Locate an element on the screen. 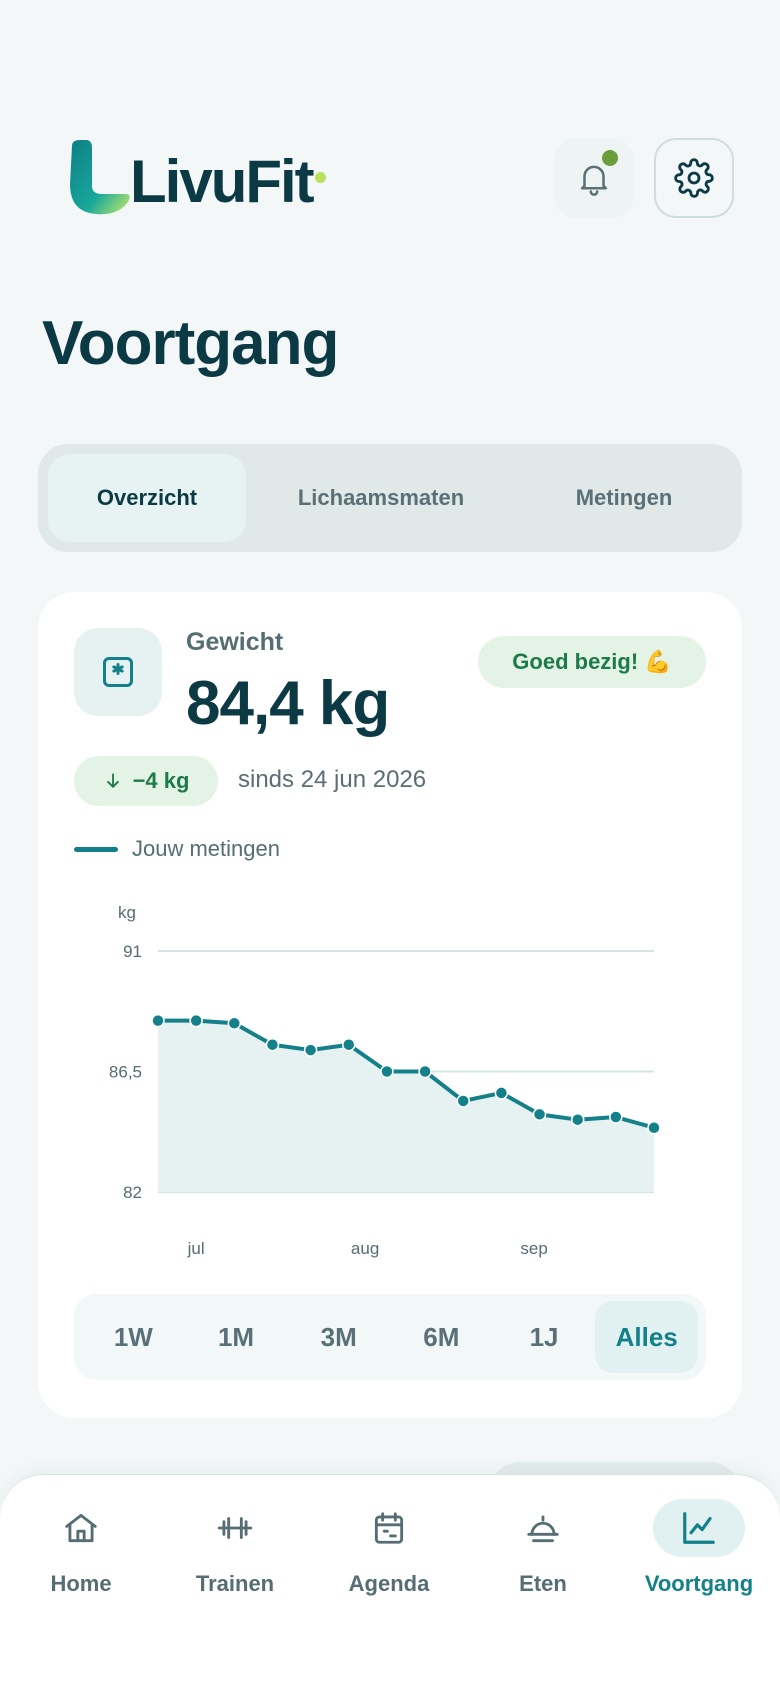  logo-dot is located at coordinates (320, 177).